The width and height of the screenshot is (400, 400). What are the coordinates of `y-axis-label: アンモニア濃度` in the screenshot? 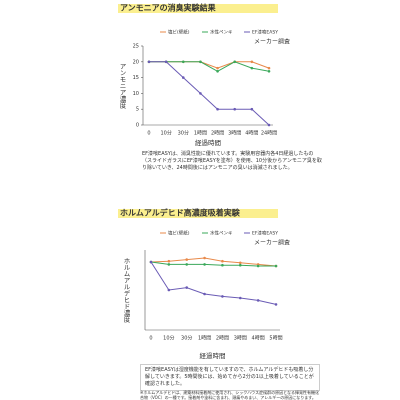 It's located at (122, 85).